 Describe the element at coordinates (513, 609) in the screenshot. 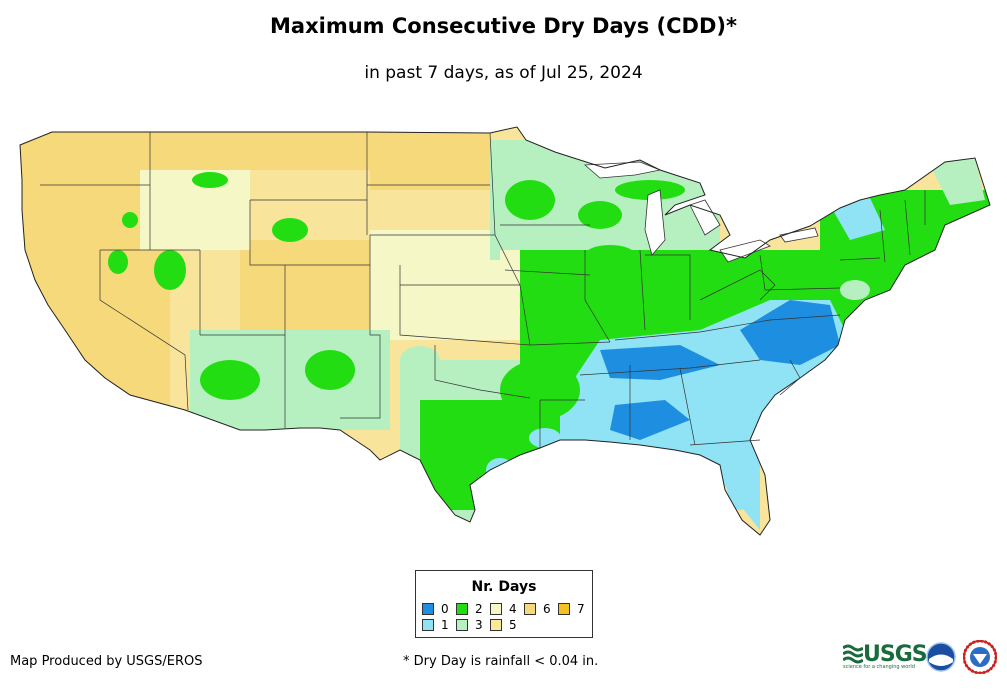

I see `legend-label-4: 4` at that location.